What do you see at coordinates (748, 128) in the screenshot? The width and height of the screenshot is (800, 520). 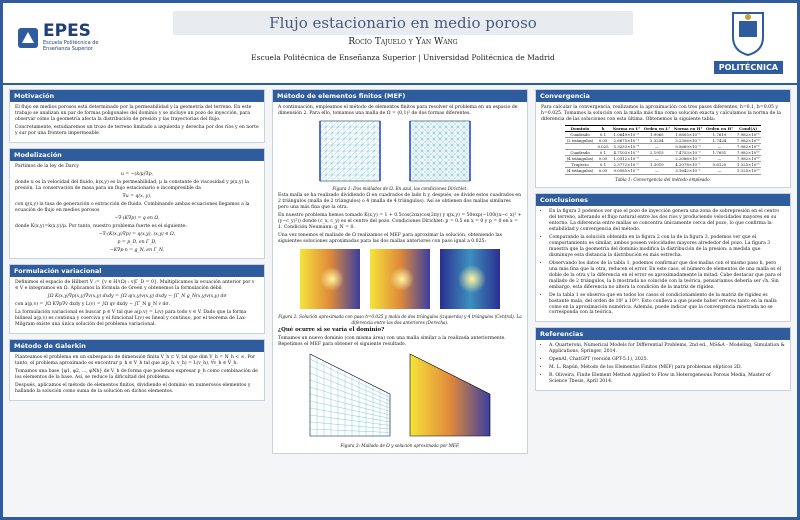 I see `table-header: Cond(A)` at bounding box center [748, 128].